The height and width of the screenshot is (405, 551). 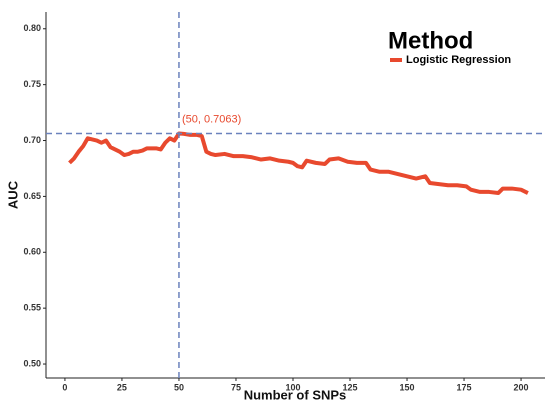 I want to click on legend-title: Method, so click(x=430, y=40).